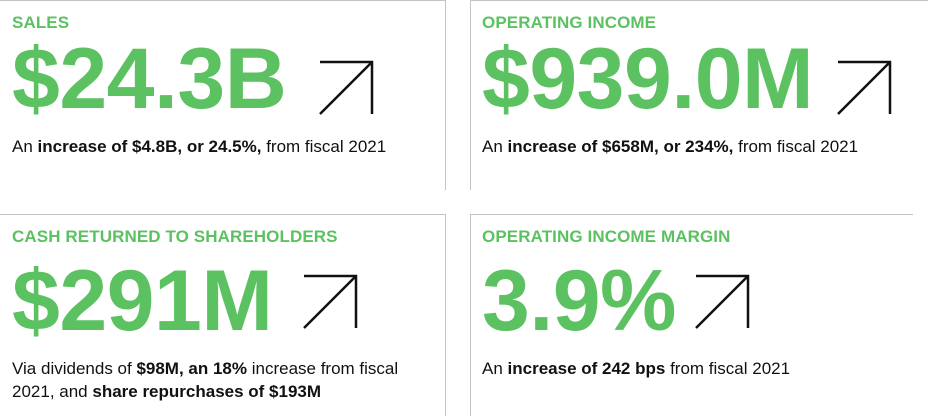 This screenshot has width=928, height=416. Describe the element at coordinates (569, 22) in the screenshot. I see `operating-income-label: OPERATING INCOME` at that location.